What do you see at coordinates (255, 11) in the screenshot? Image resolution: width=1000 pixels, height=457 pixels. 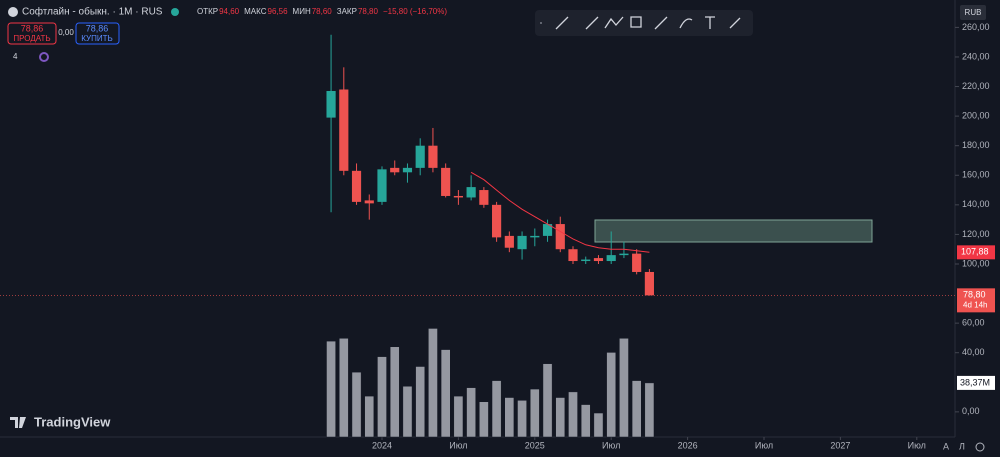 I see `ohlc-label: МАКС` at bounding box center [255, 11].